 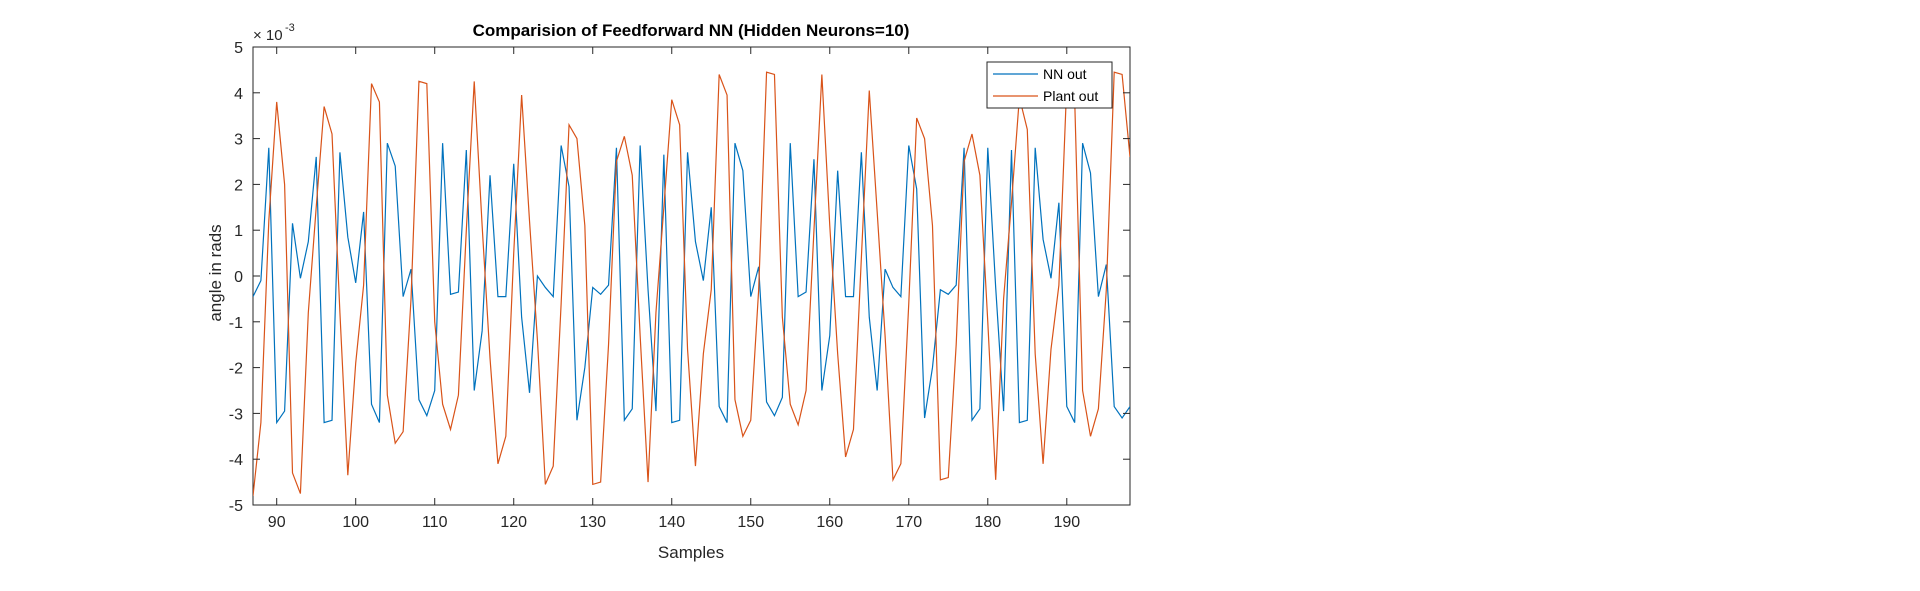 What do you see at coordinates (1065, 74) in the screenshot?
I see `legend-label-nn-out: NN out` at bounding box center [1065, 74].